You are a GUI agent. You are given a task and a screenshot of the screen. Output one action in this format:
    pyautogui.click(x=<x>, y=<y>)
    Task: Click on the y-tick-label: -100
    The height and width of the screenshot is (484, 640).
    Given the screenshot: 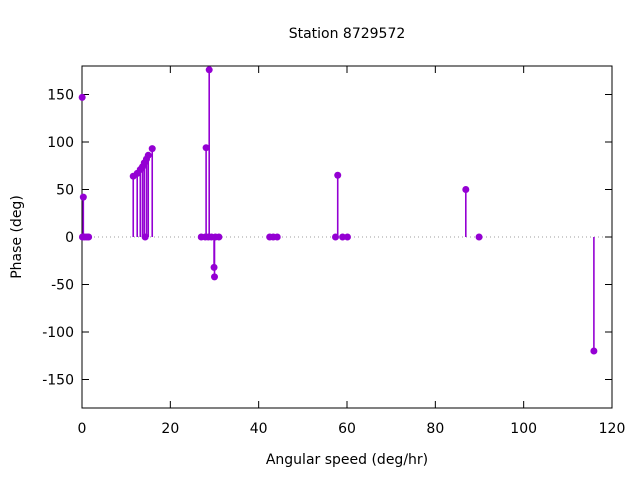 What is the action you would take?
    pyautogui.click(x=58, y=333)
    